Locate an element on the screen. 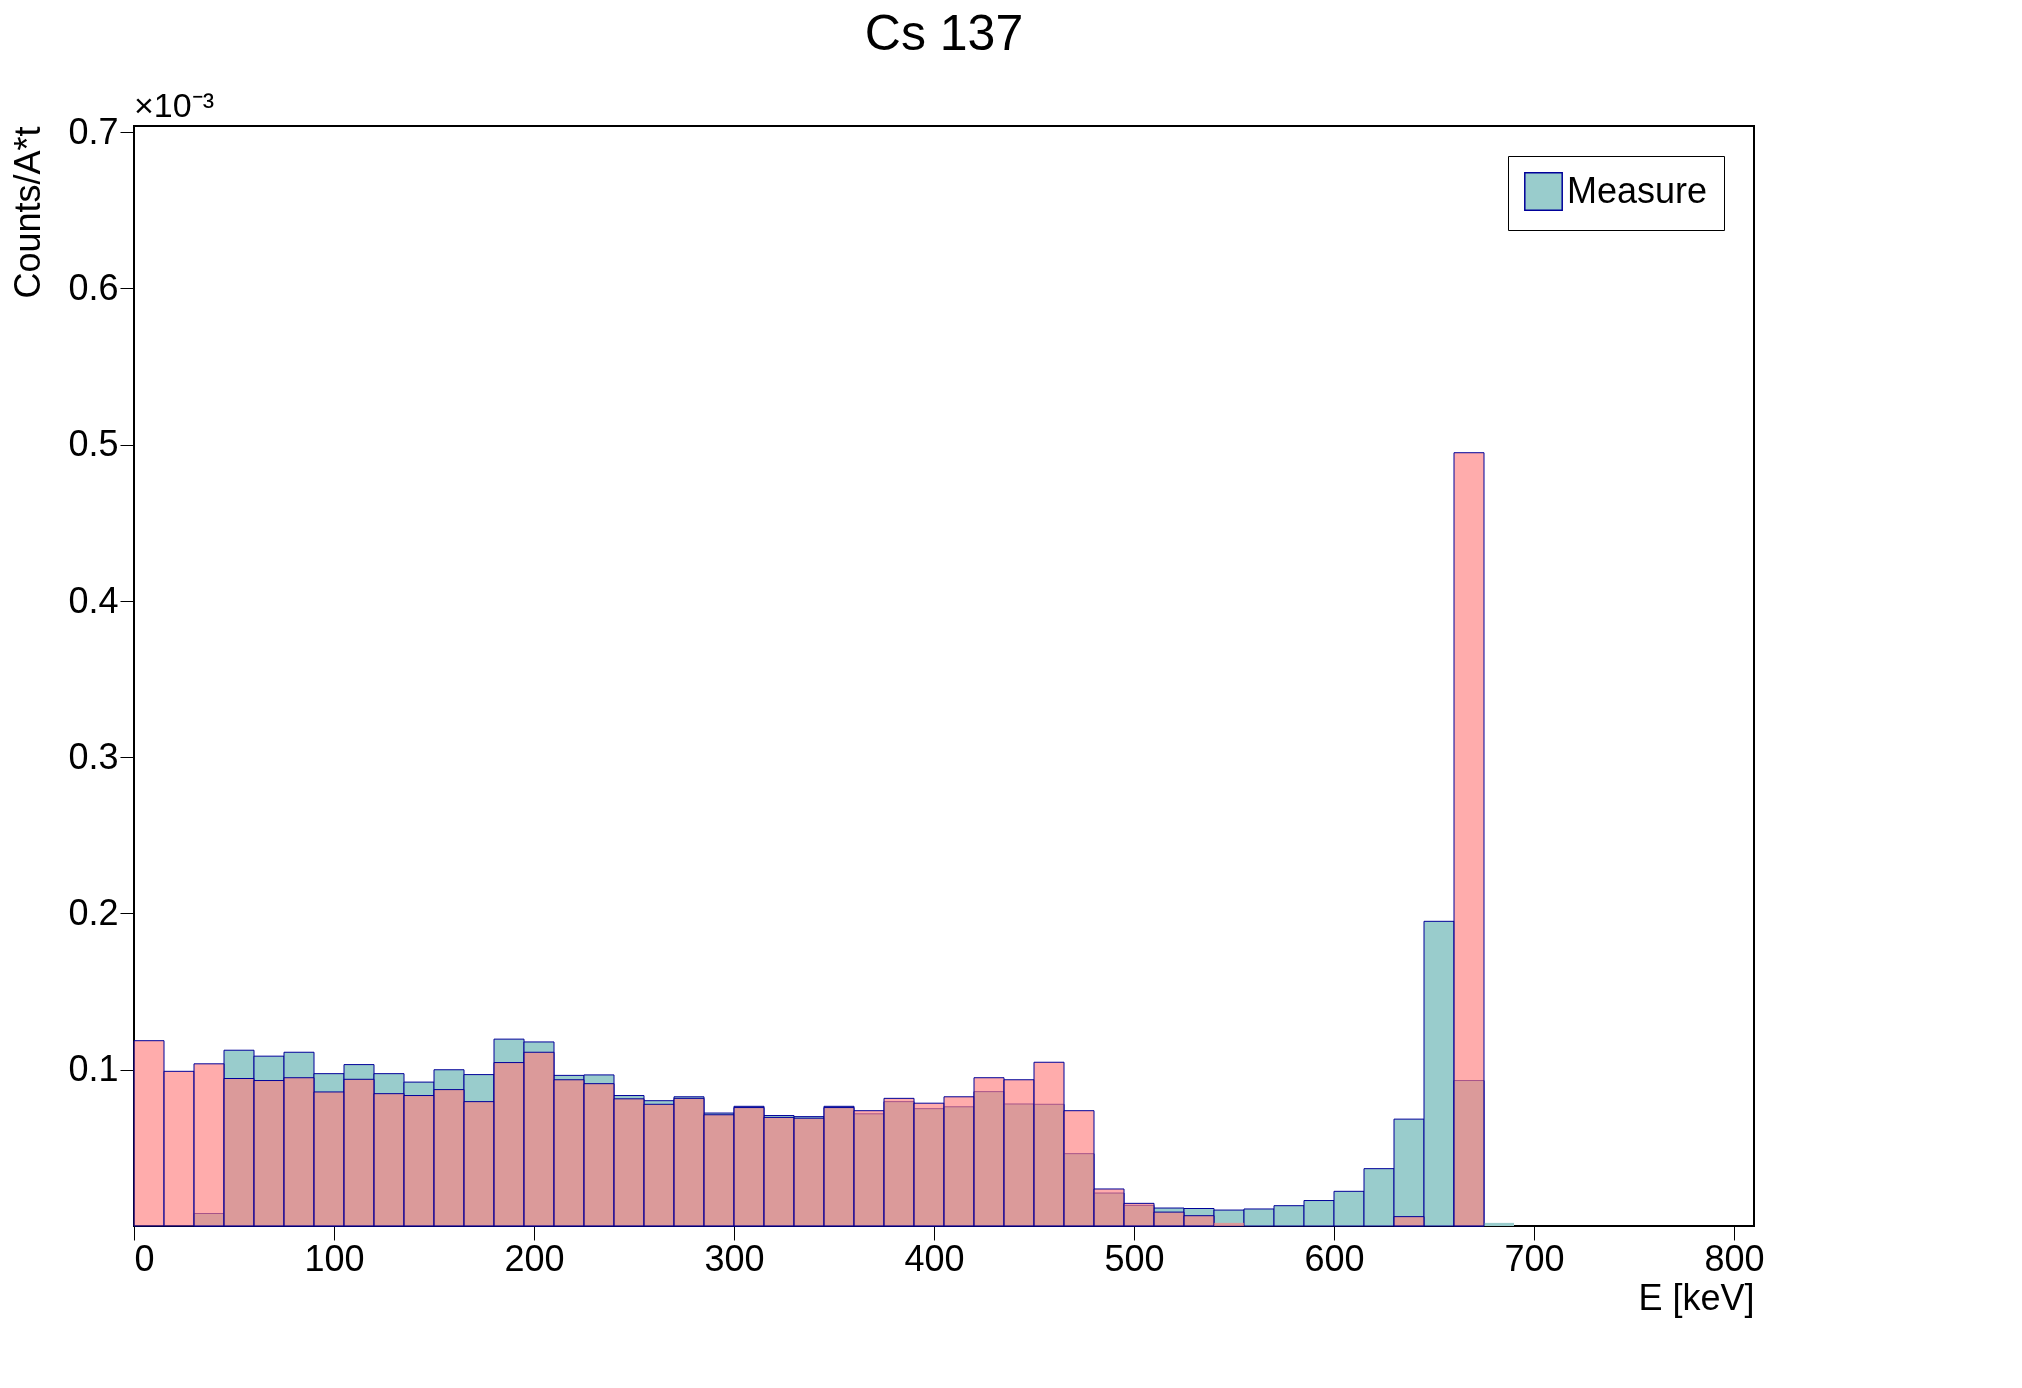 This screenshot has width=2022, height=1388. x-tick-label: 100 is located at coordinates (334, 1258).